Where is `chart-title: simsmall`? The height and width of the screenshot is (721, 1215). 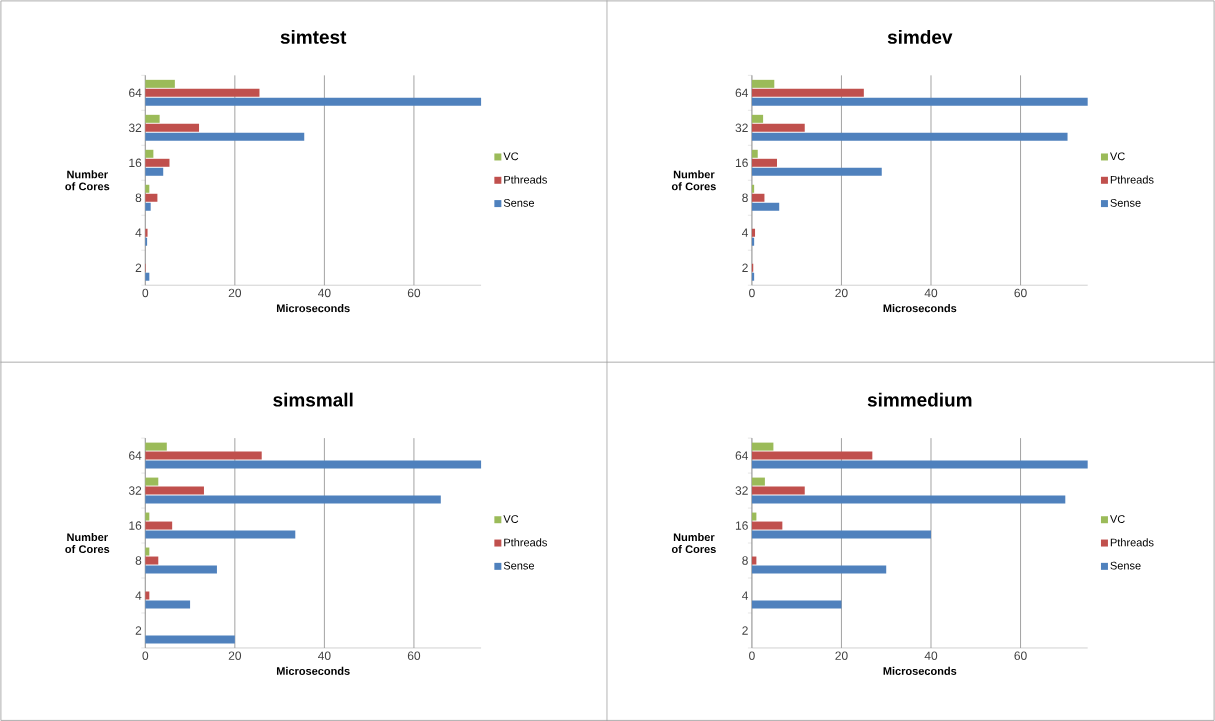 chart-title: simsmall is located at coordinates (313, 399).